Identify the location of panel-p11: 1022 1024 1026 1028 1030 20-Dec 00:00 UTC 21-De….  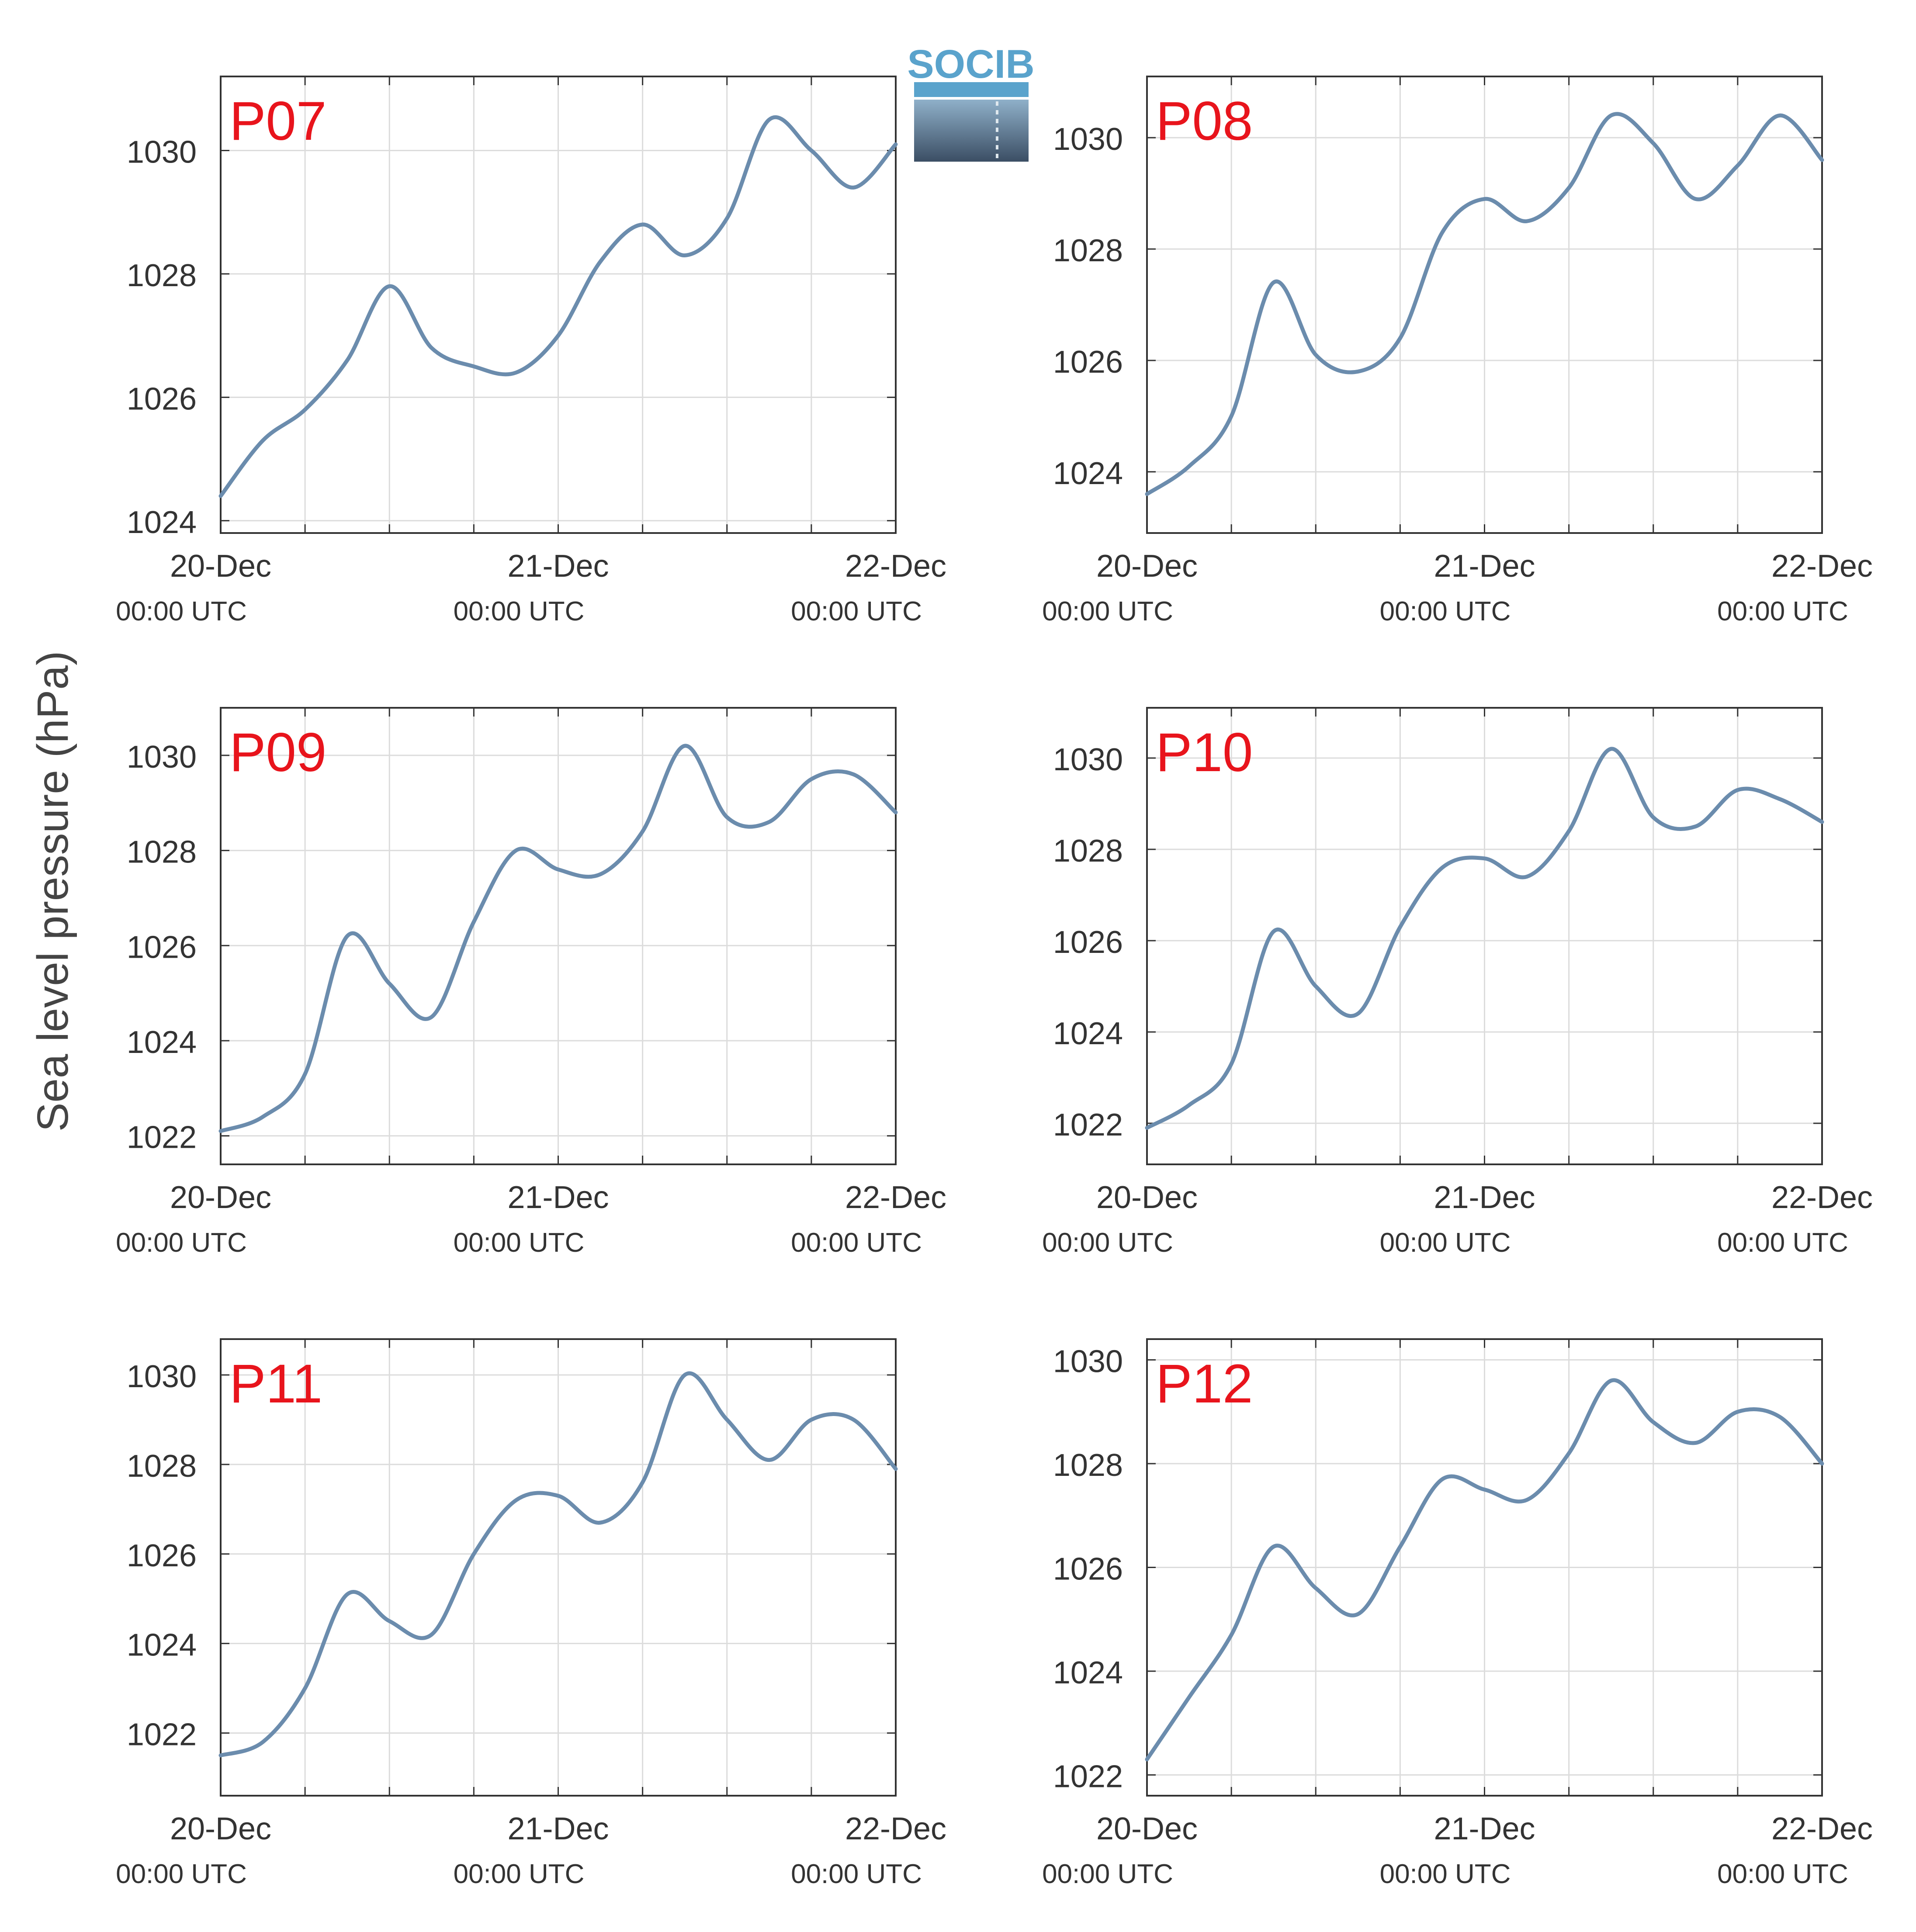
(531, 1613).